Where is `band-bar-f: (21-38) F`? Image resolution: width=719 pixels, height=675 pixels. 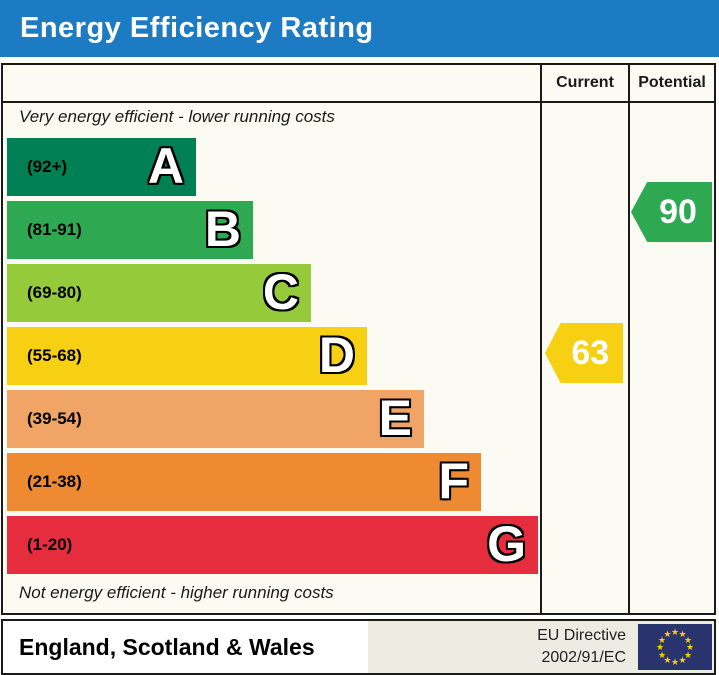
band-bar-f: (21-38) F is located at coordinates (244, 482).